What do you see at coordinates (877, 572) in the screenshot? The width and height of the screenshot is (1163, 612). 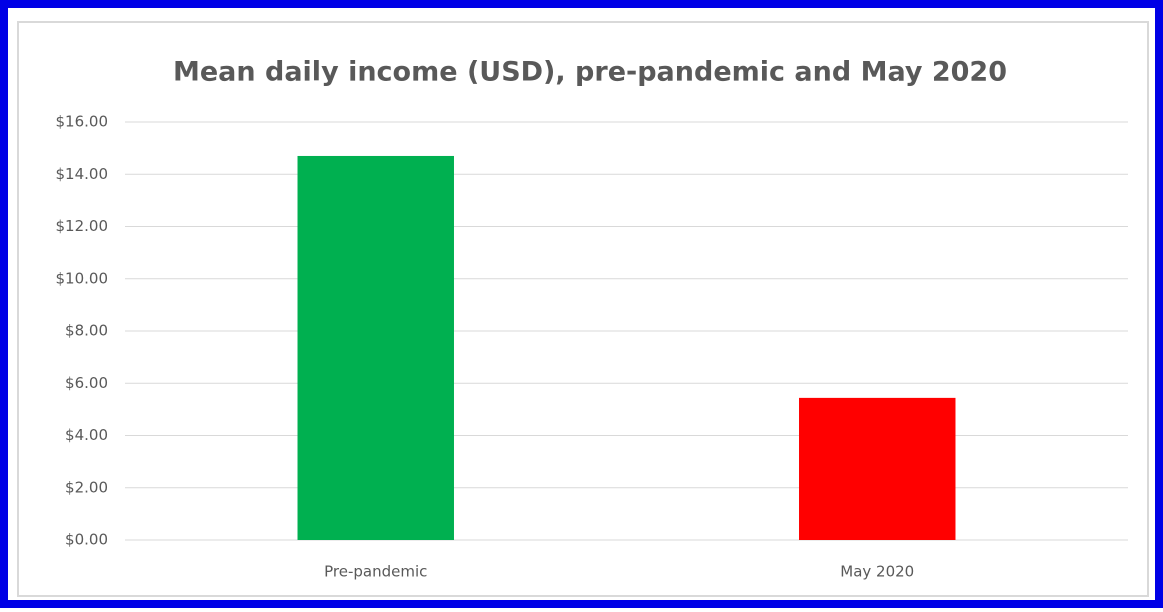 I see `x-tick-label: May 2020` at bounding box center [877, 572].